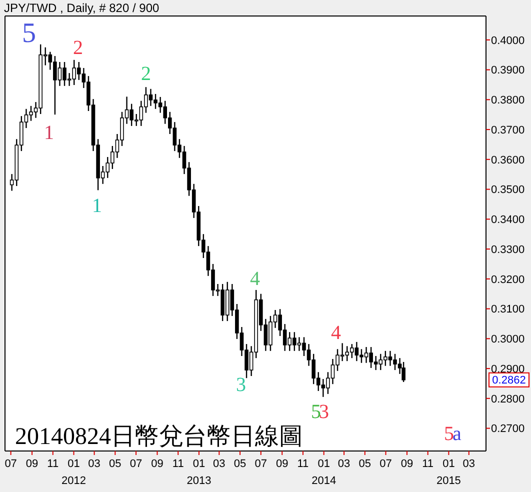  I want to click on y-tick-label: 0.2900, so click(508, 369).